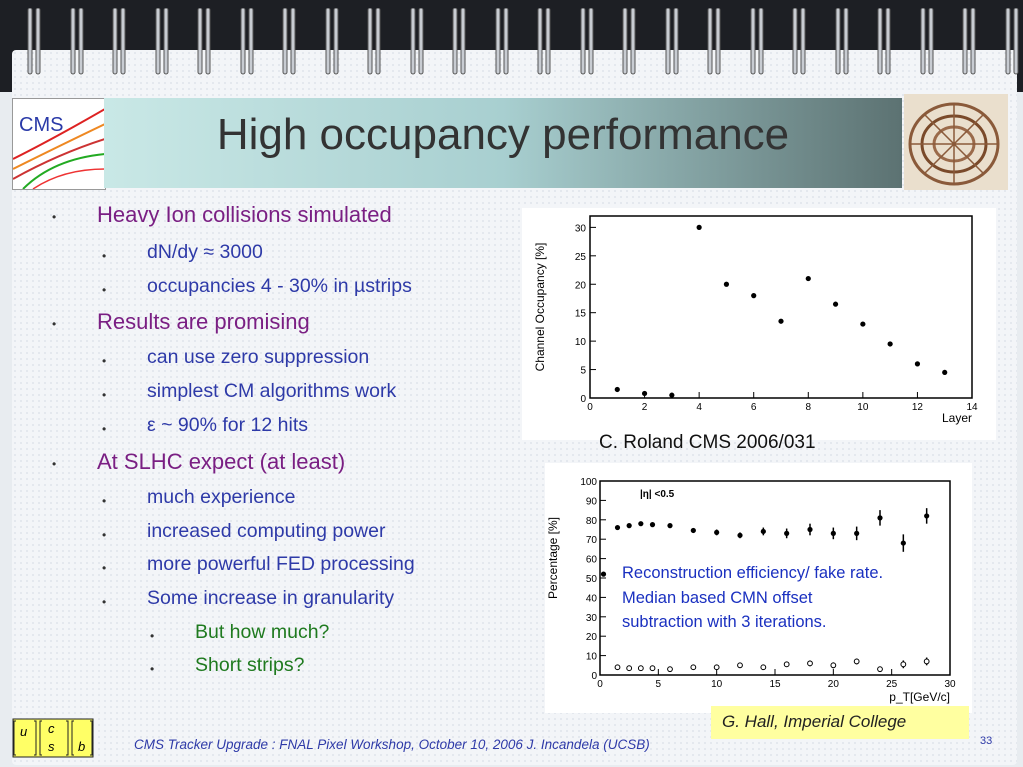 Image resolution: width=1023 pixels, height=767 pixels. Describe the element at coordinates (81, 746) in the screenshot. I see `ucsb-letter-b: b` at that location.